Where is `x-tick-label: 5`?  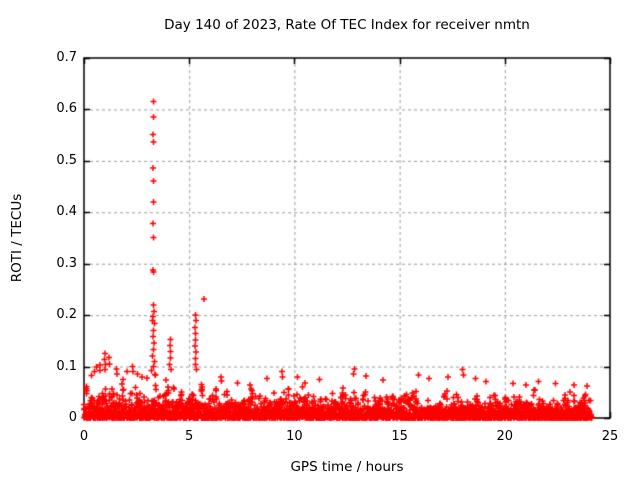
x-tick-label: 5 is located at coordinates (189, 436).